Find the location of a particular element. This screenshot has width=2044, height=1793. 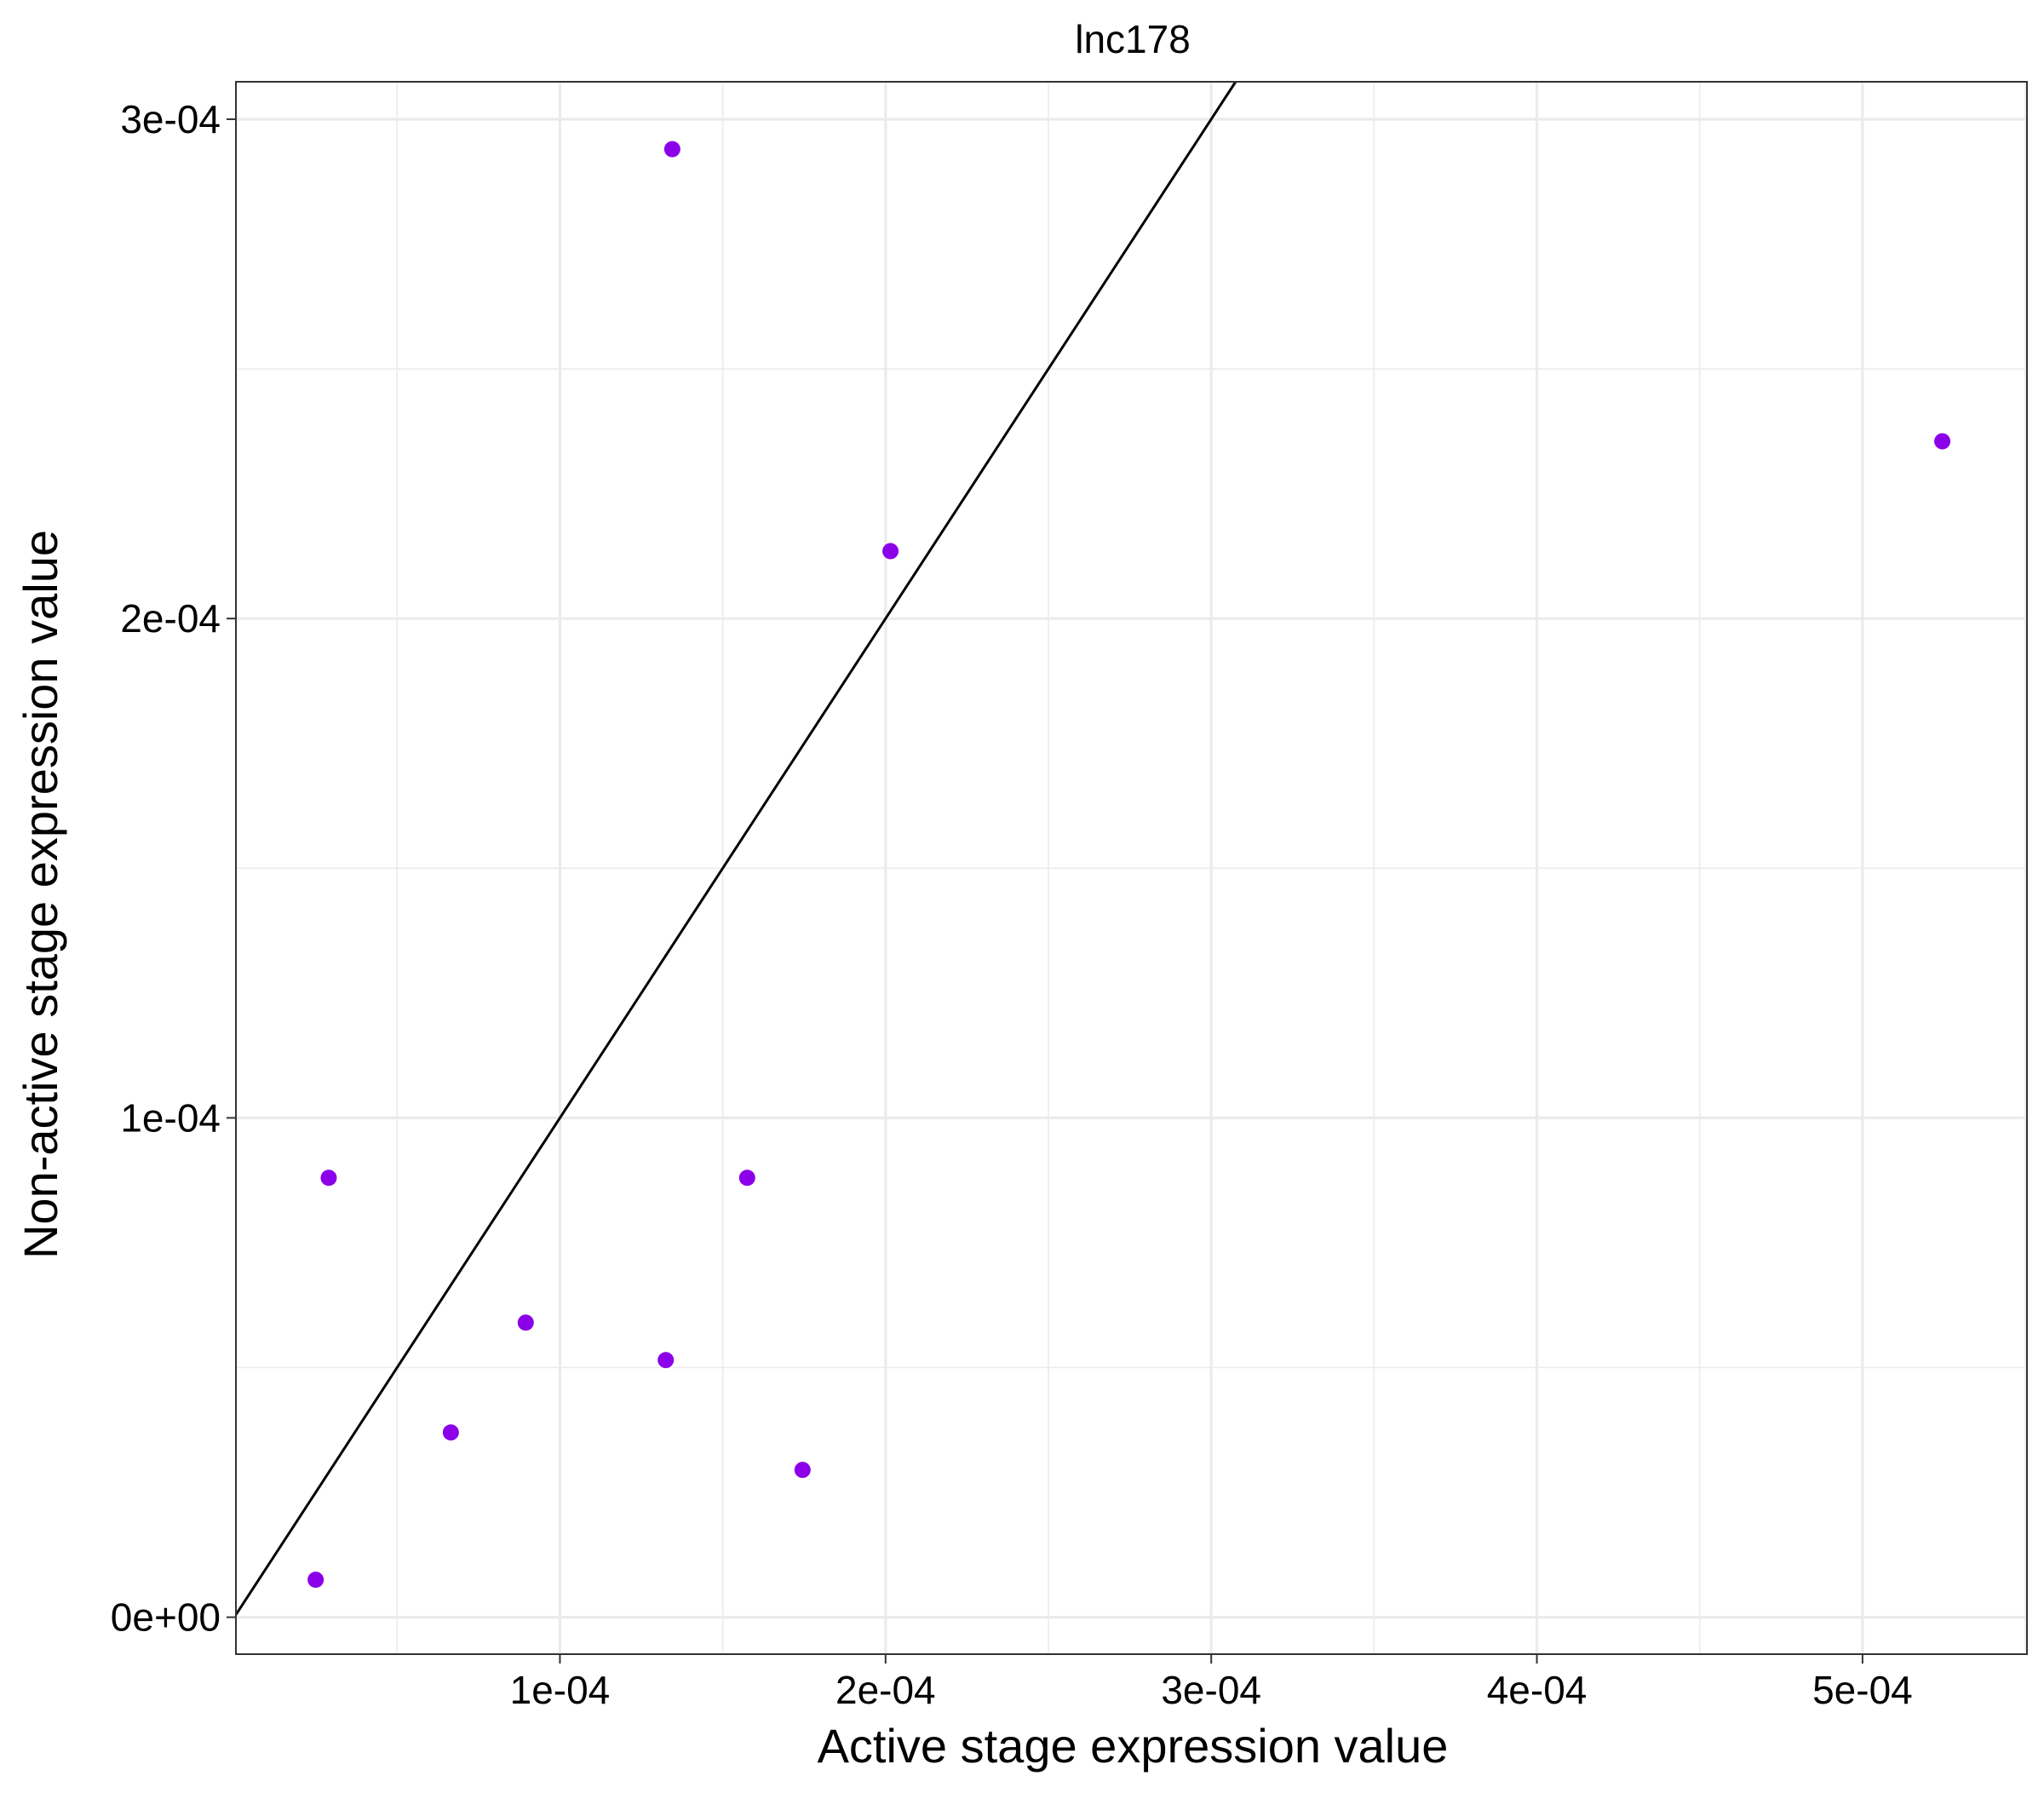

y-tick-label: 3e-04 is located at coordinates (170, 119).